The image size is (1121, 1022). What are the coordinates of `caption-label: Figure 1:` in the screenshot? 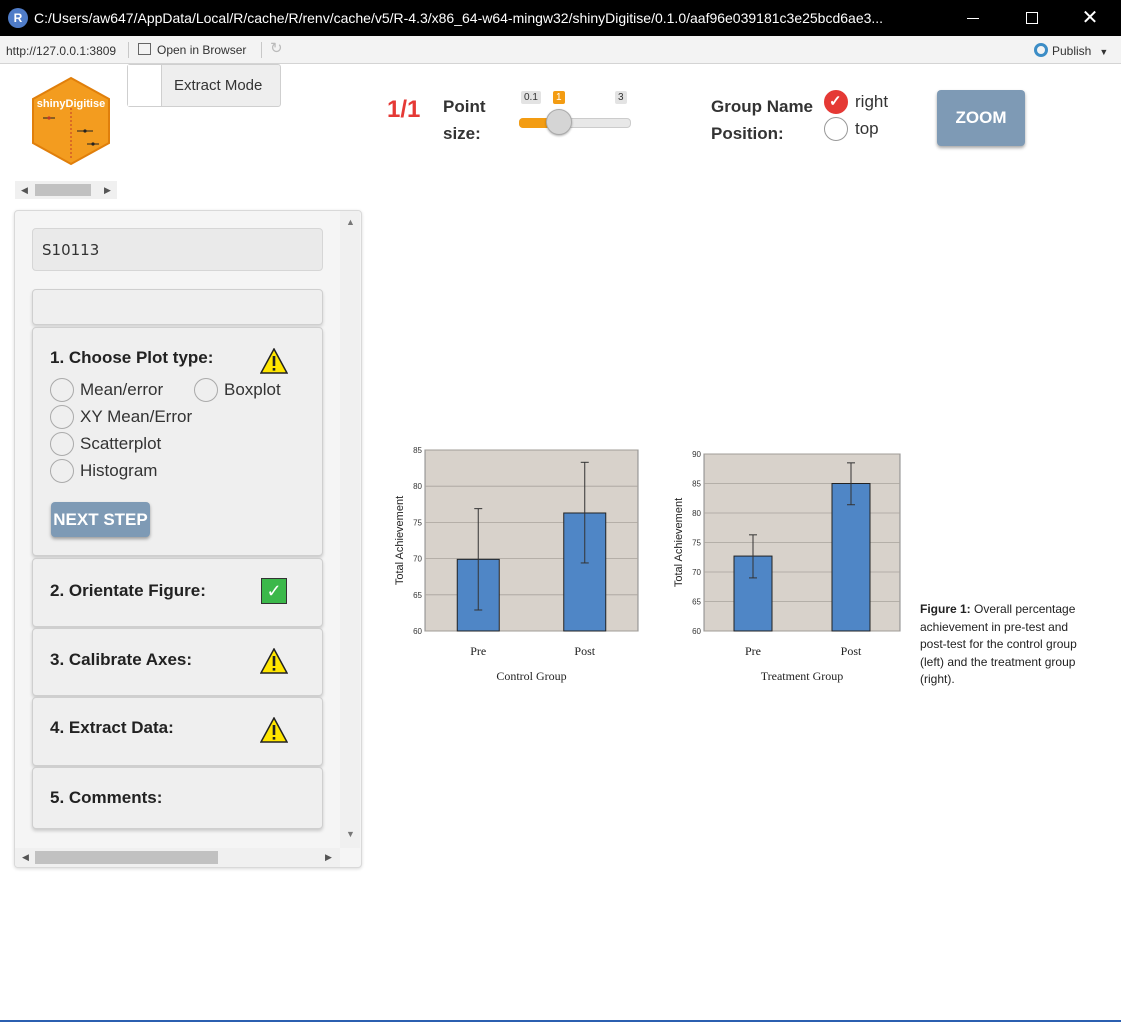 It's located at (945, 609).